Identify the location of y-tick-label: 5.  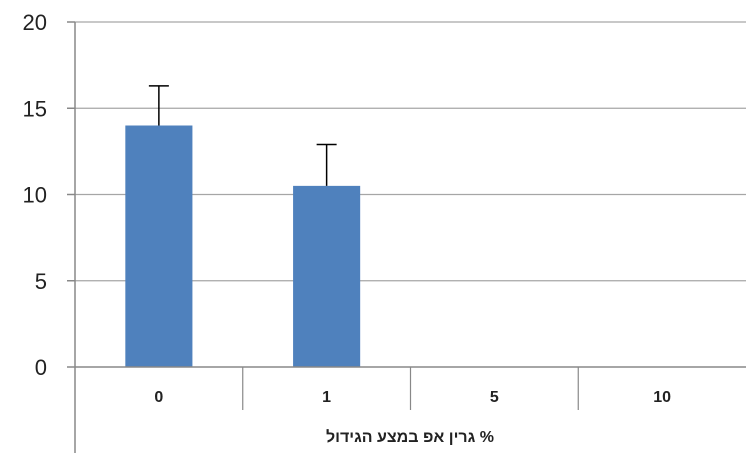
(41, 281).